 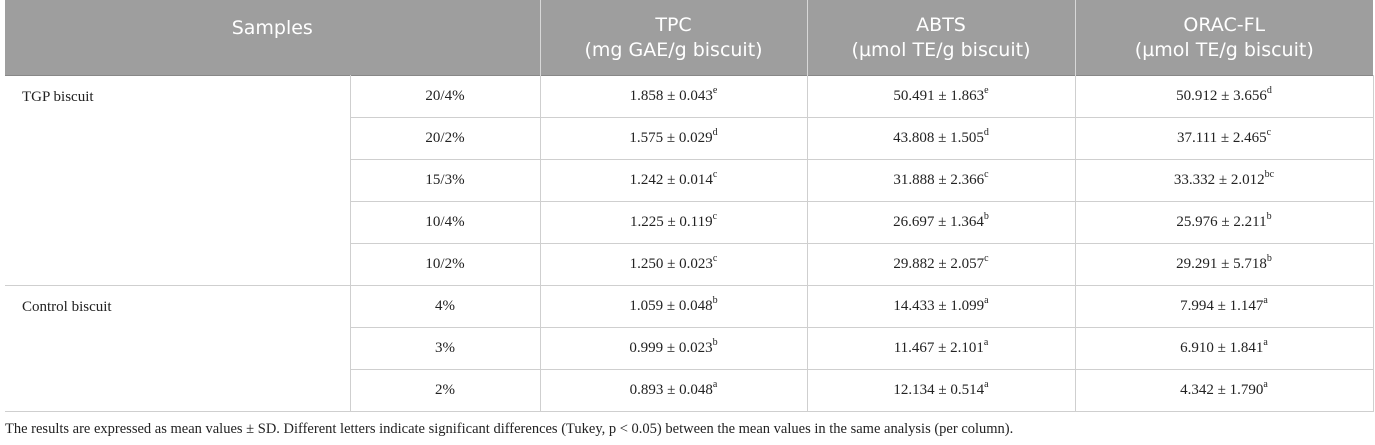 I want to click on value-text: 1.242 ± 0.014, so click(x=671, y=180).